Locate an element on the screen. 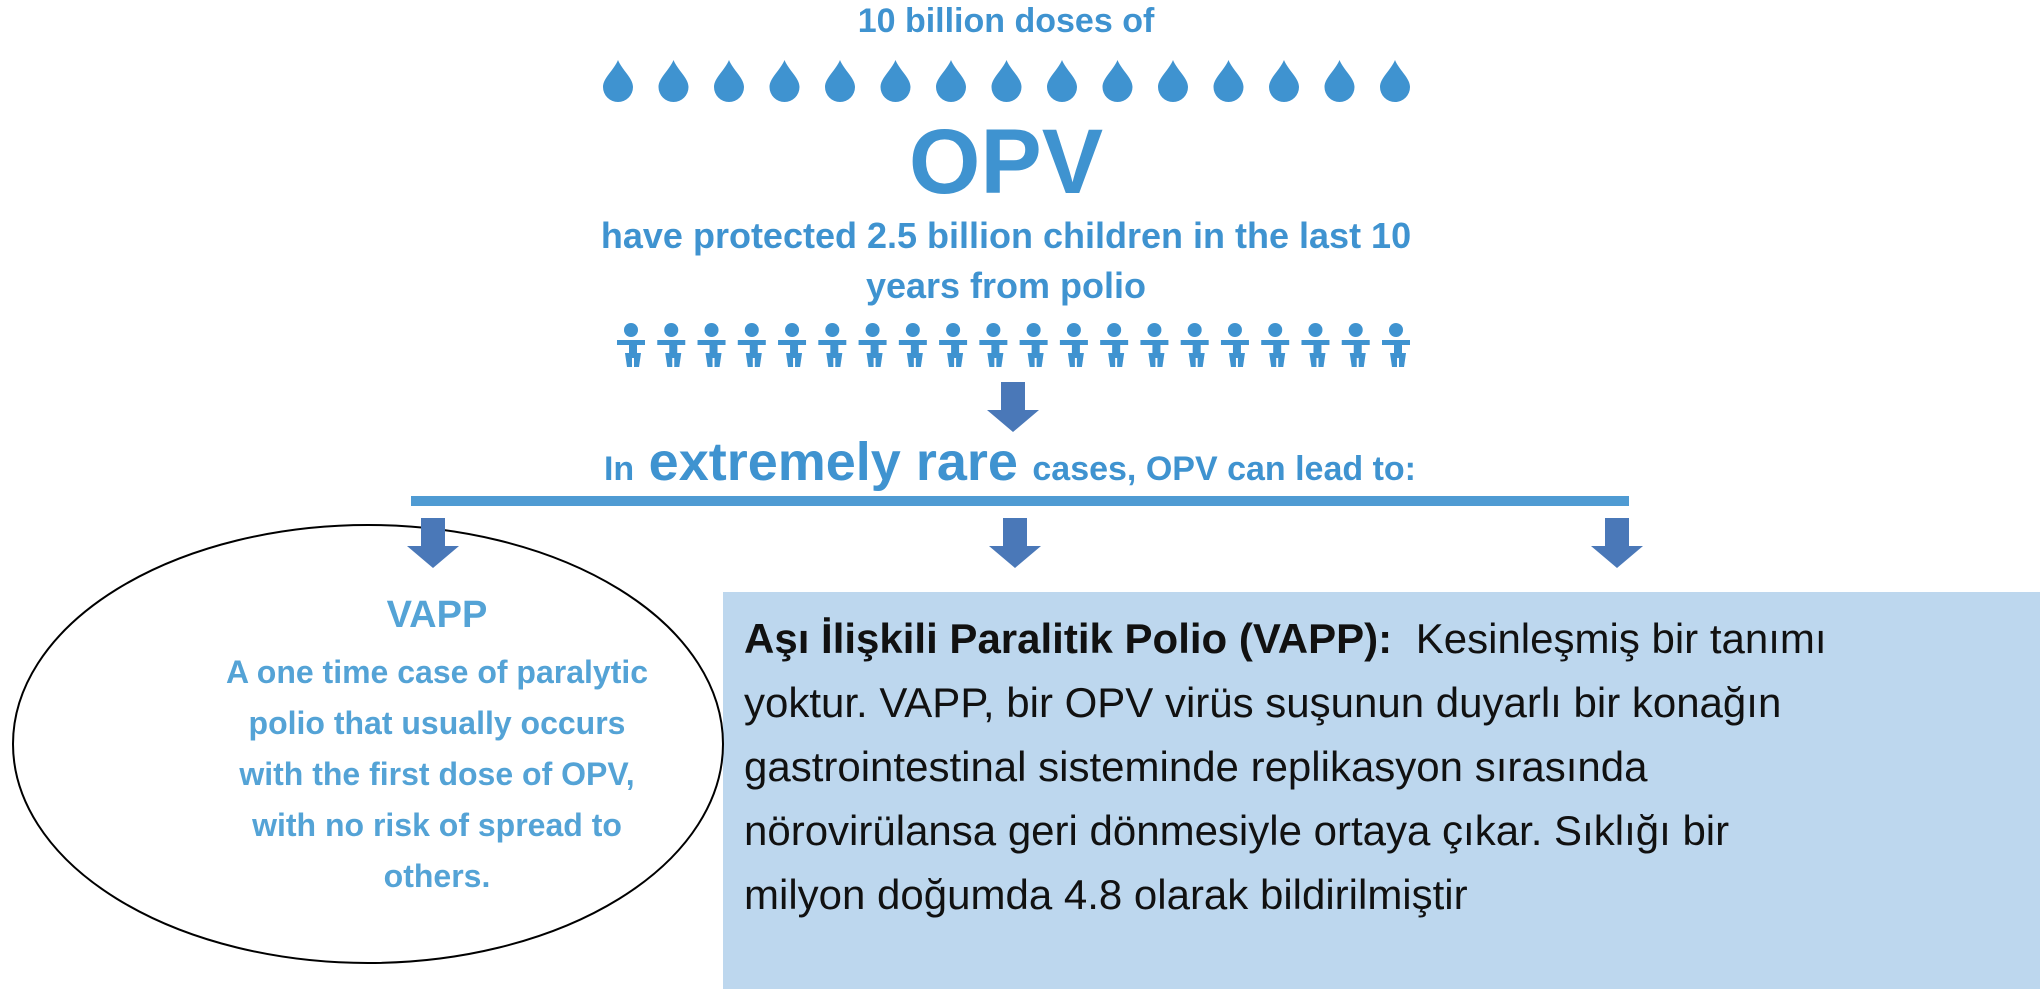  note-title: Aşı İlişkili Paralitik Polio (VAPP): is located at coordinates (1068, 638).